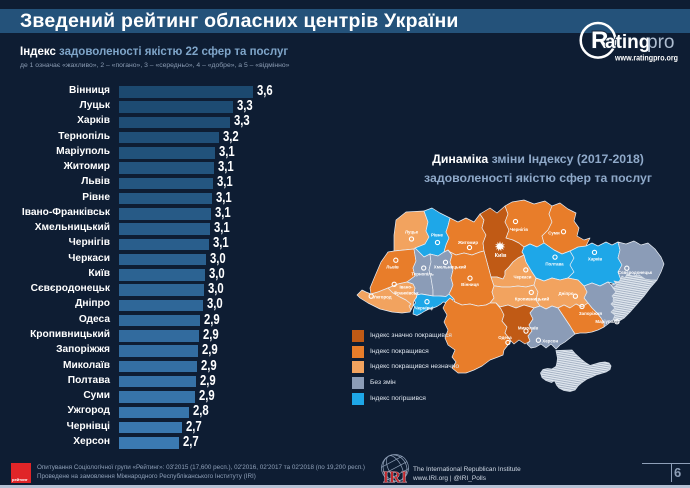 This screenshot has height=488, width=690. I want to click on svg-text: Хмельницький, so click(450, 267).